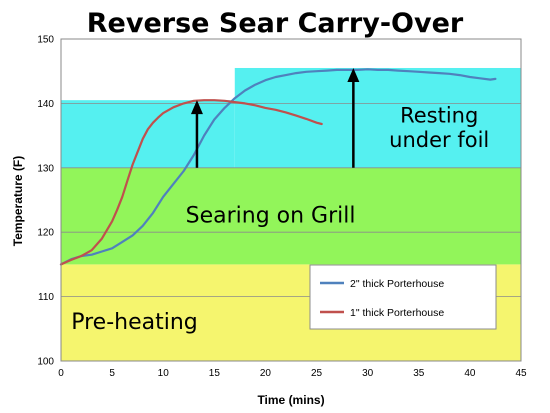 This screenshot has height=413, width=550. Describe the element at coordinates (61, 373) in the screenshot. I see `x-tick-label: 0` at that location.